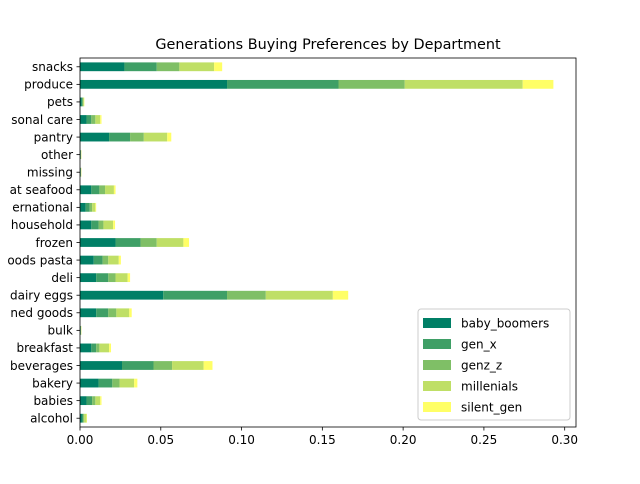  What do you see at coordinates (437, 407) in the screenshot?
I see `legend-swatch-silent-gen` at bounding box center [437, 407].